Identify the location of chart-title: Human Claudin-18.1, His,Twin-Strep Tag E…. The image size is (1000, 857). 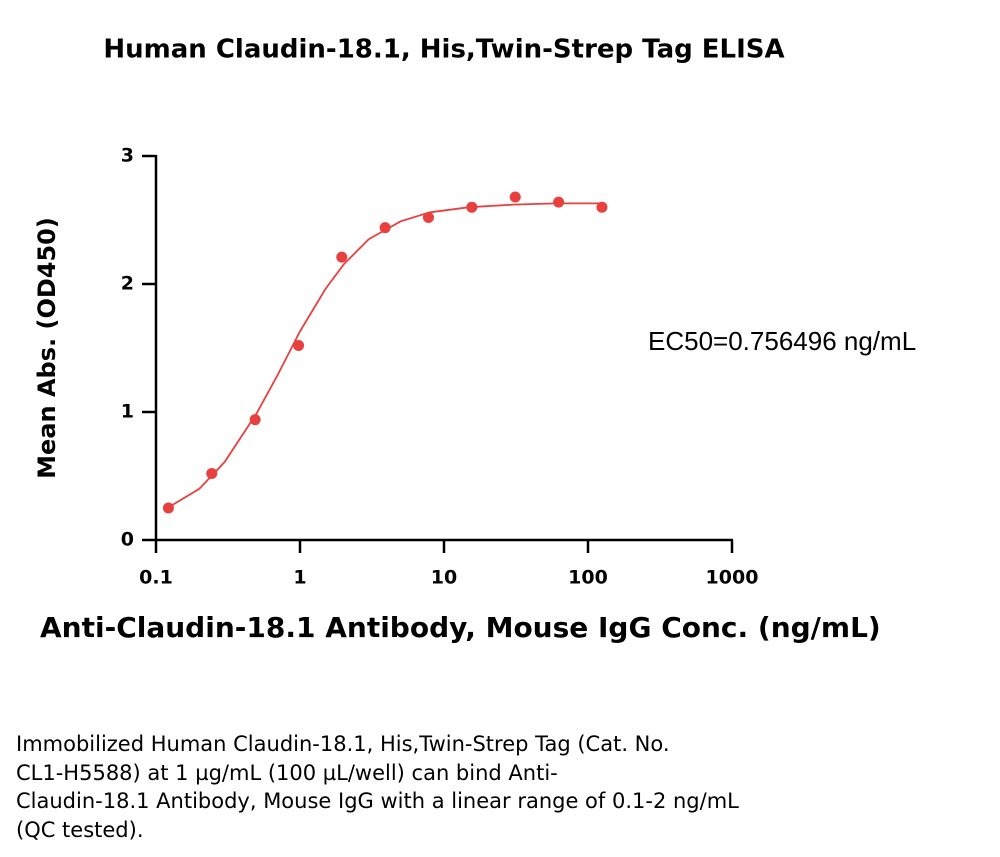
(443, 50).